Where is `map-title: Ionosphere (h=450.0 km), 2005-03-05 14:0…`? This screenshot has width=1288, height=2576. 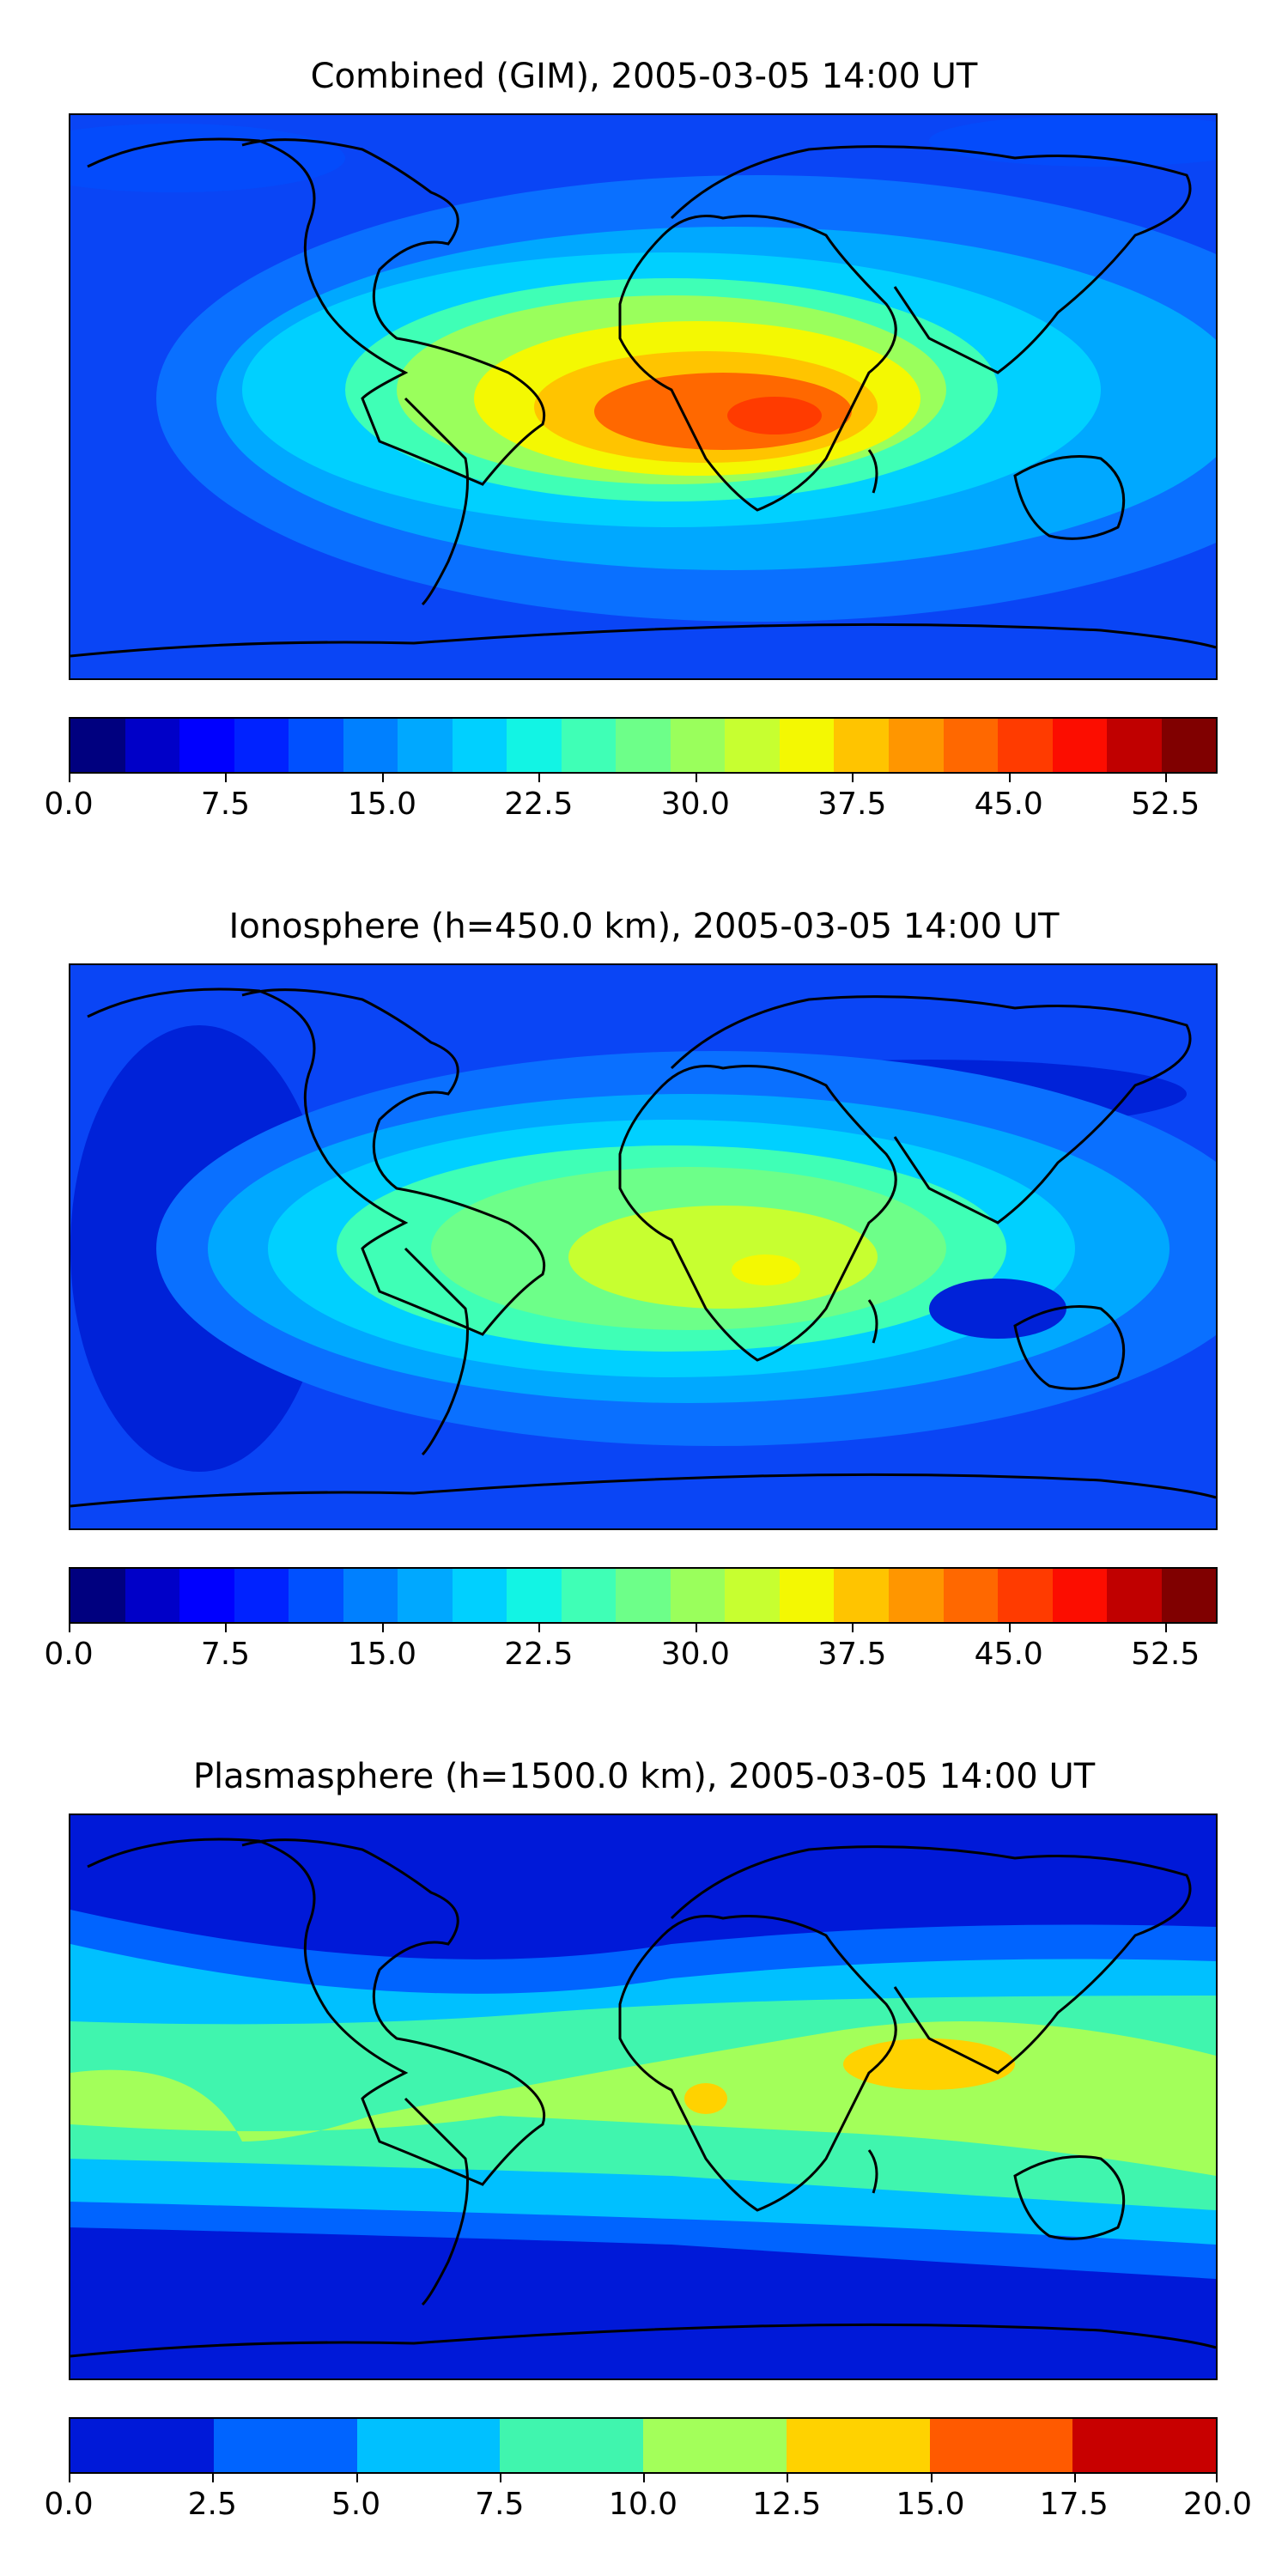 map-title: Ionosphere (h=450.0 km), 2005-03-05 14:0… is located at coordinates (644, 926).